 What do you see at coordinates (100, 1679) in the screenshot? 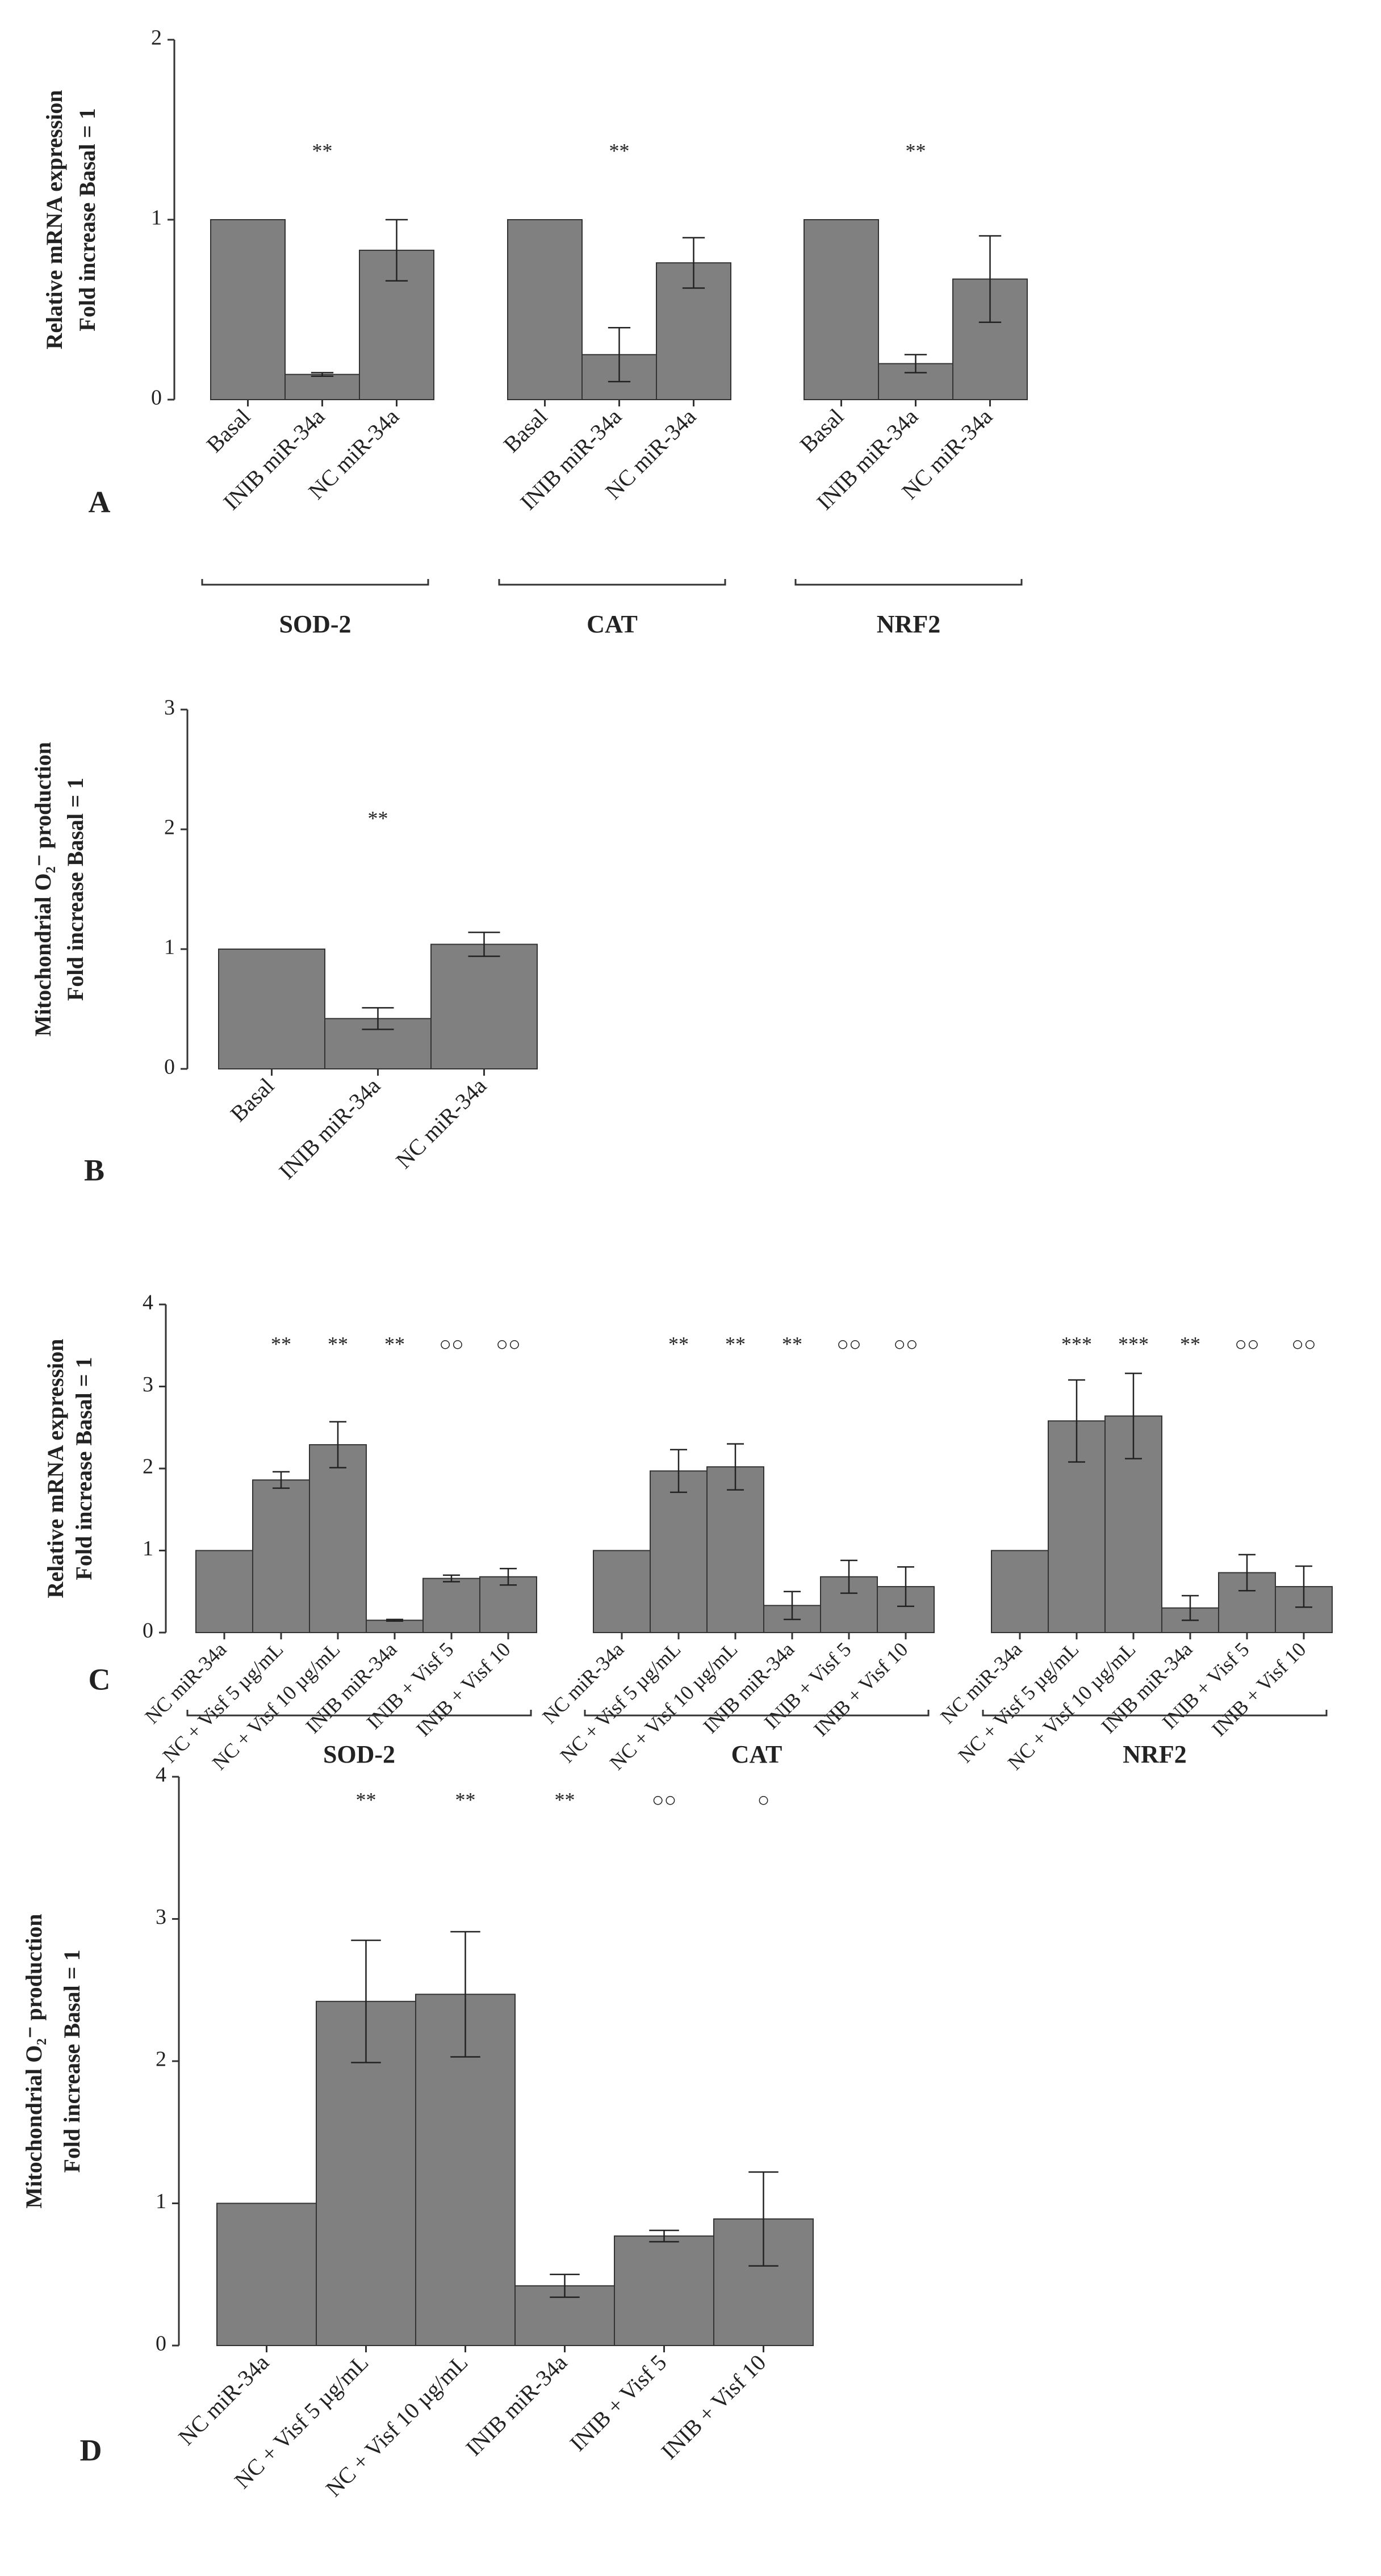
I see `panel-letter: C` at bounding box center [100, 1679].